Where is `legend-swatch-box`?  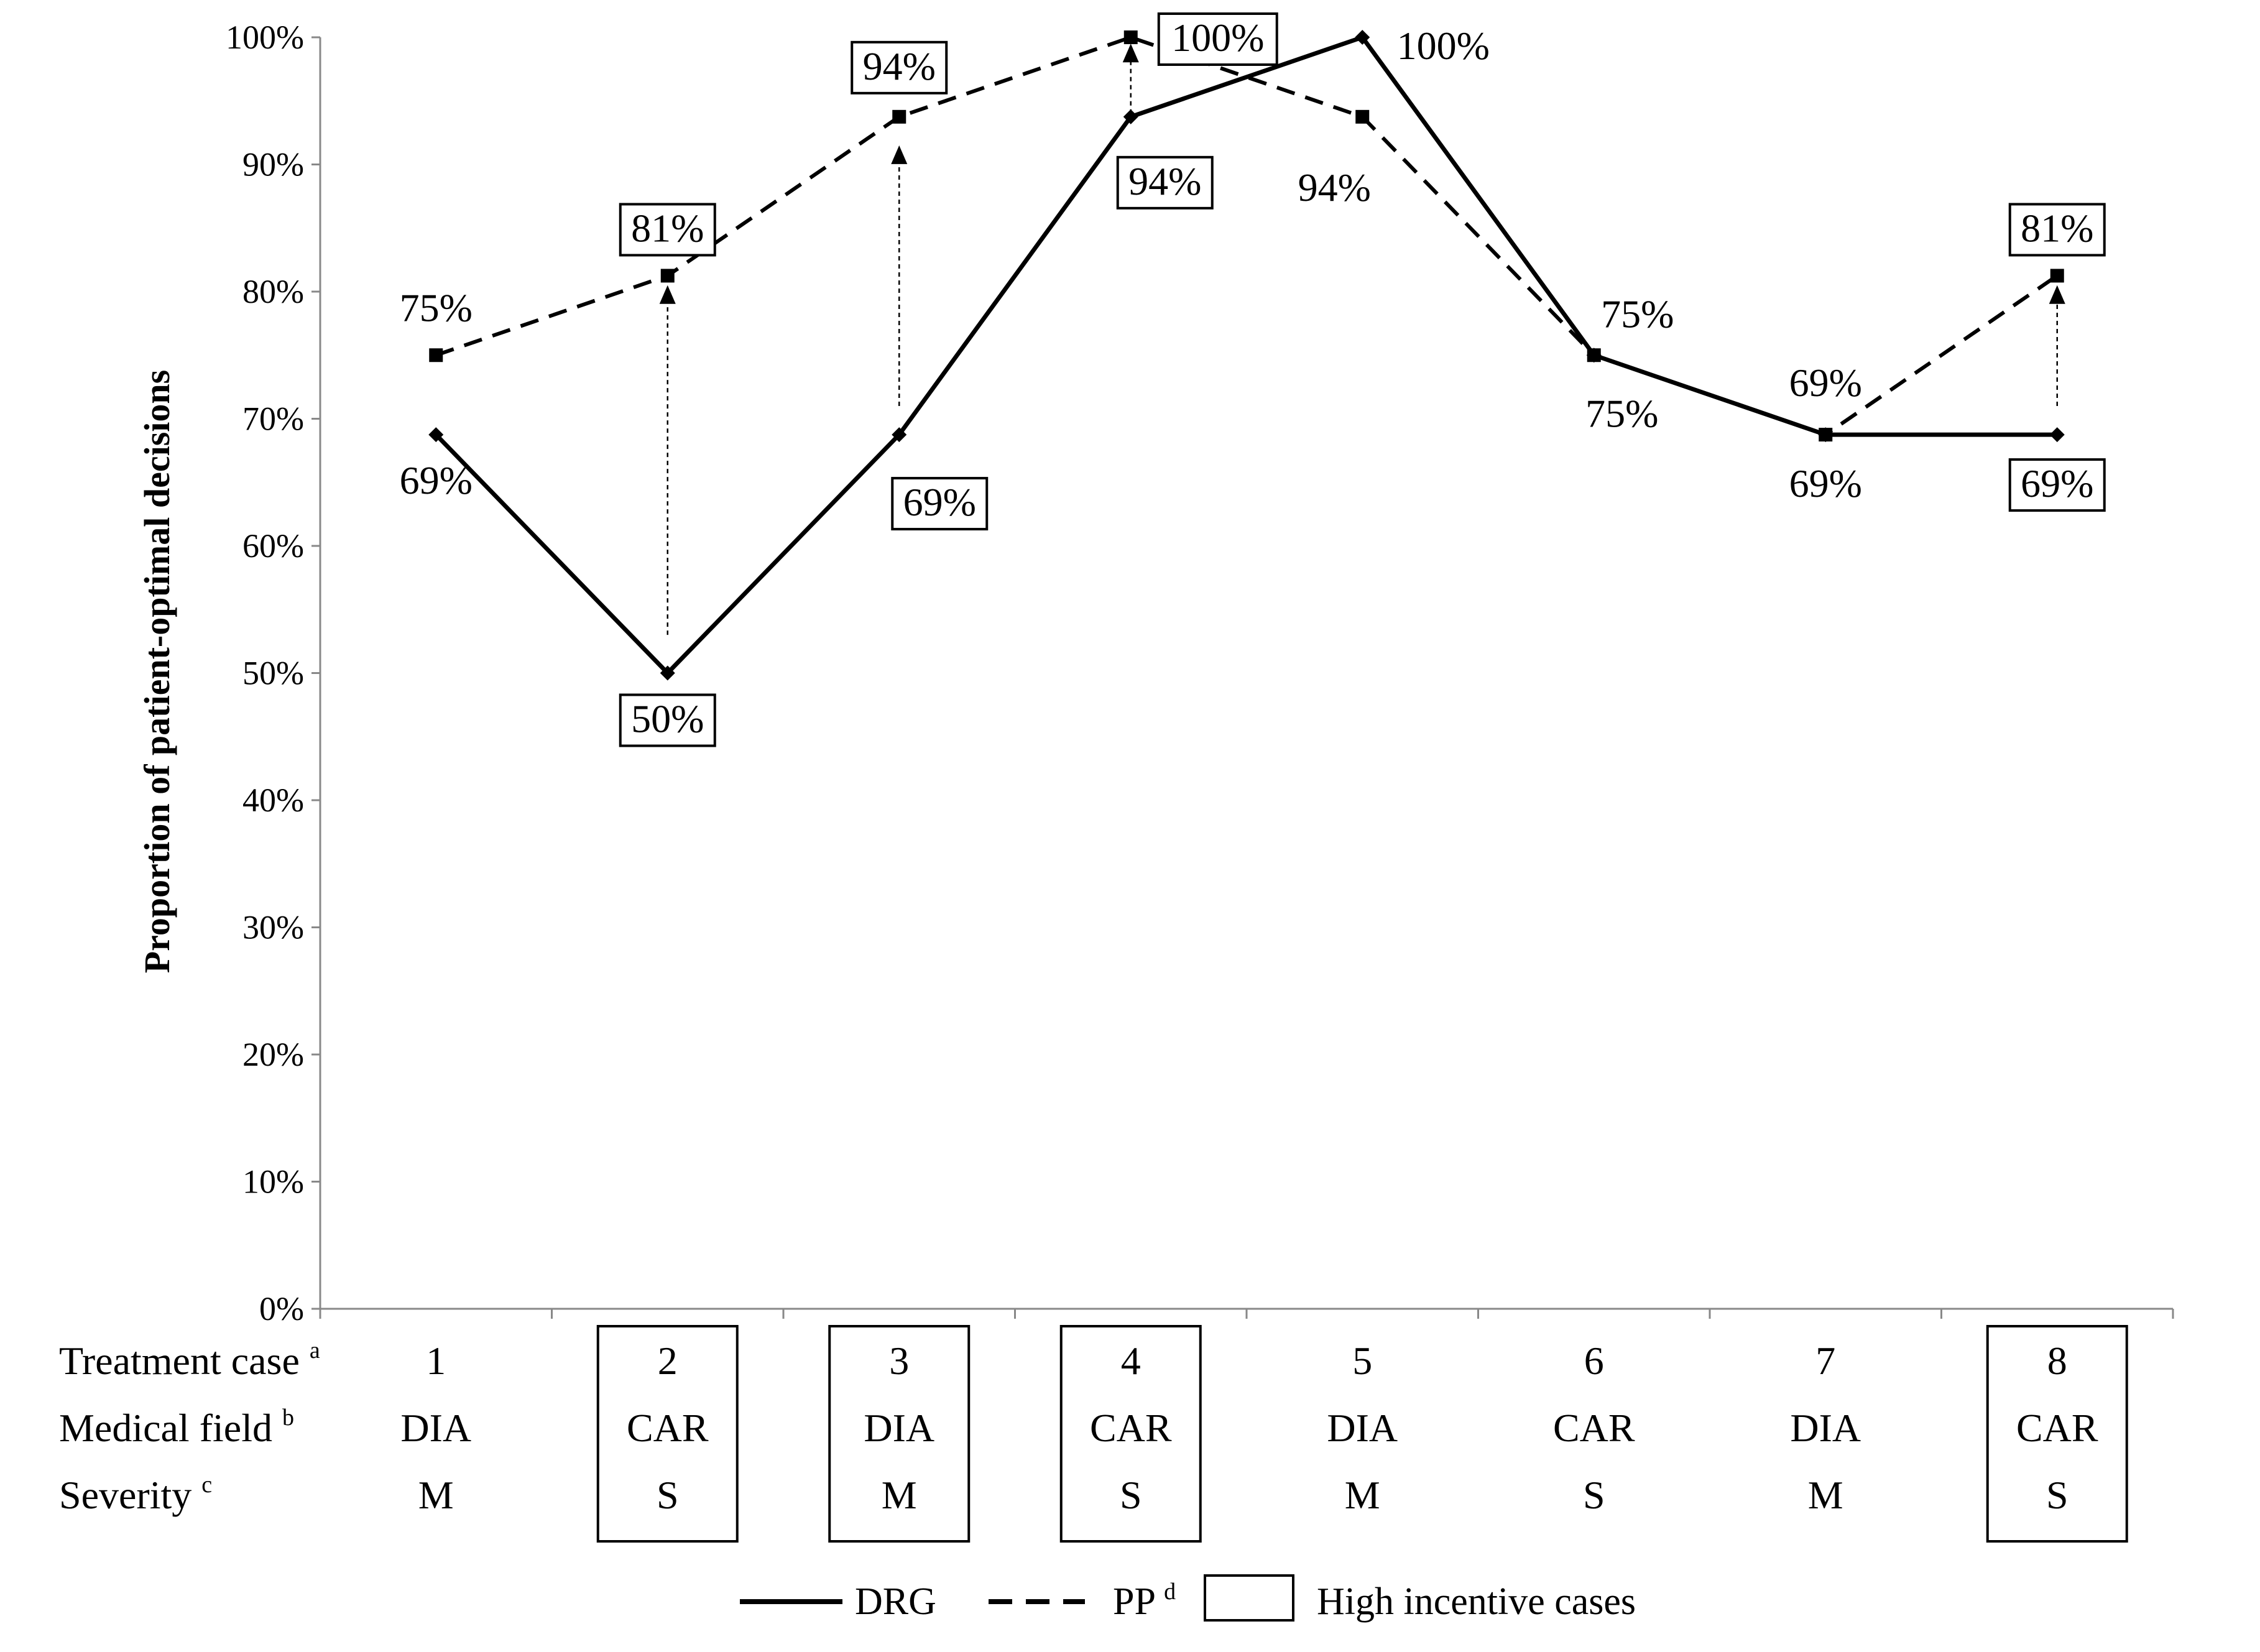
legend-swatch-box is located at coordinates (1249, 1598).